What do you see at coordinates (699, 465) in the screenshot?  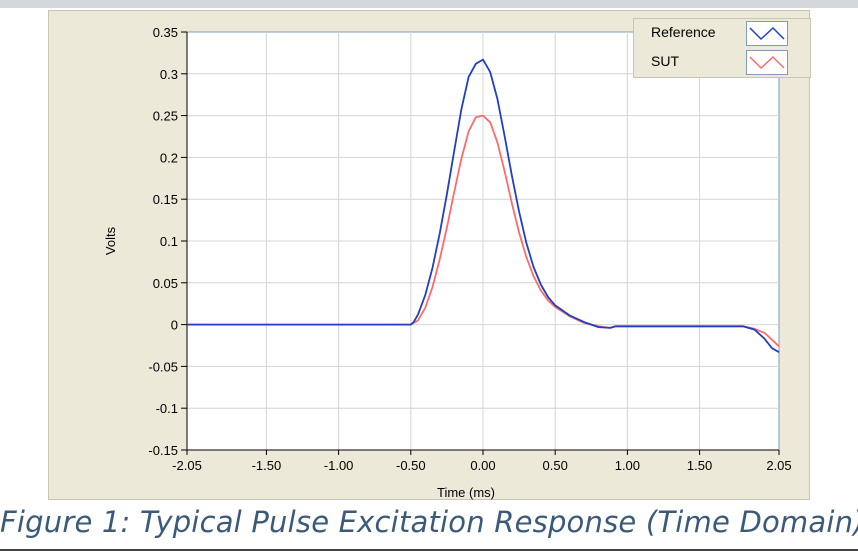 I see `x-tick-label: 1.50` at bounding box center [699, 465].